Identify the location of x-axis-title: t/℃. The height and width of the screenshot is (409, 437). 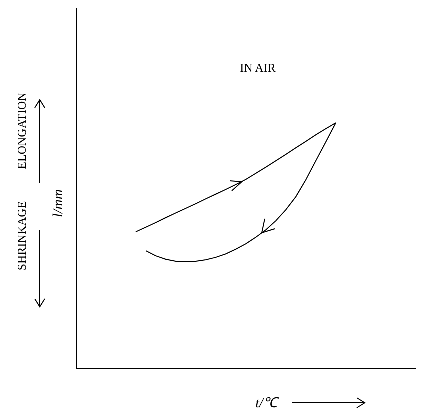
(268, 402).